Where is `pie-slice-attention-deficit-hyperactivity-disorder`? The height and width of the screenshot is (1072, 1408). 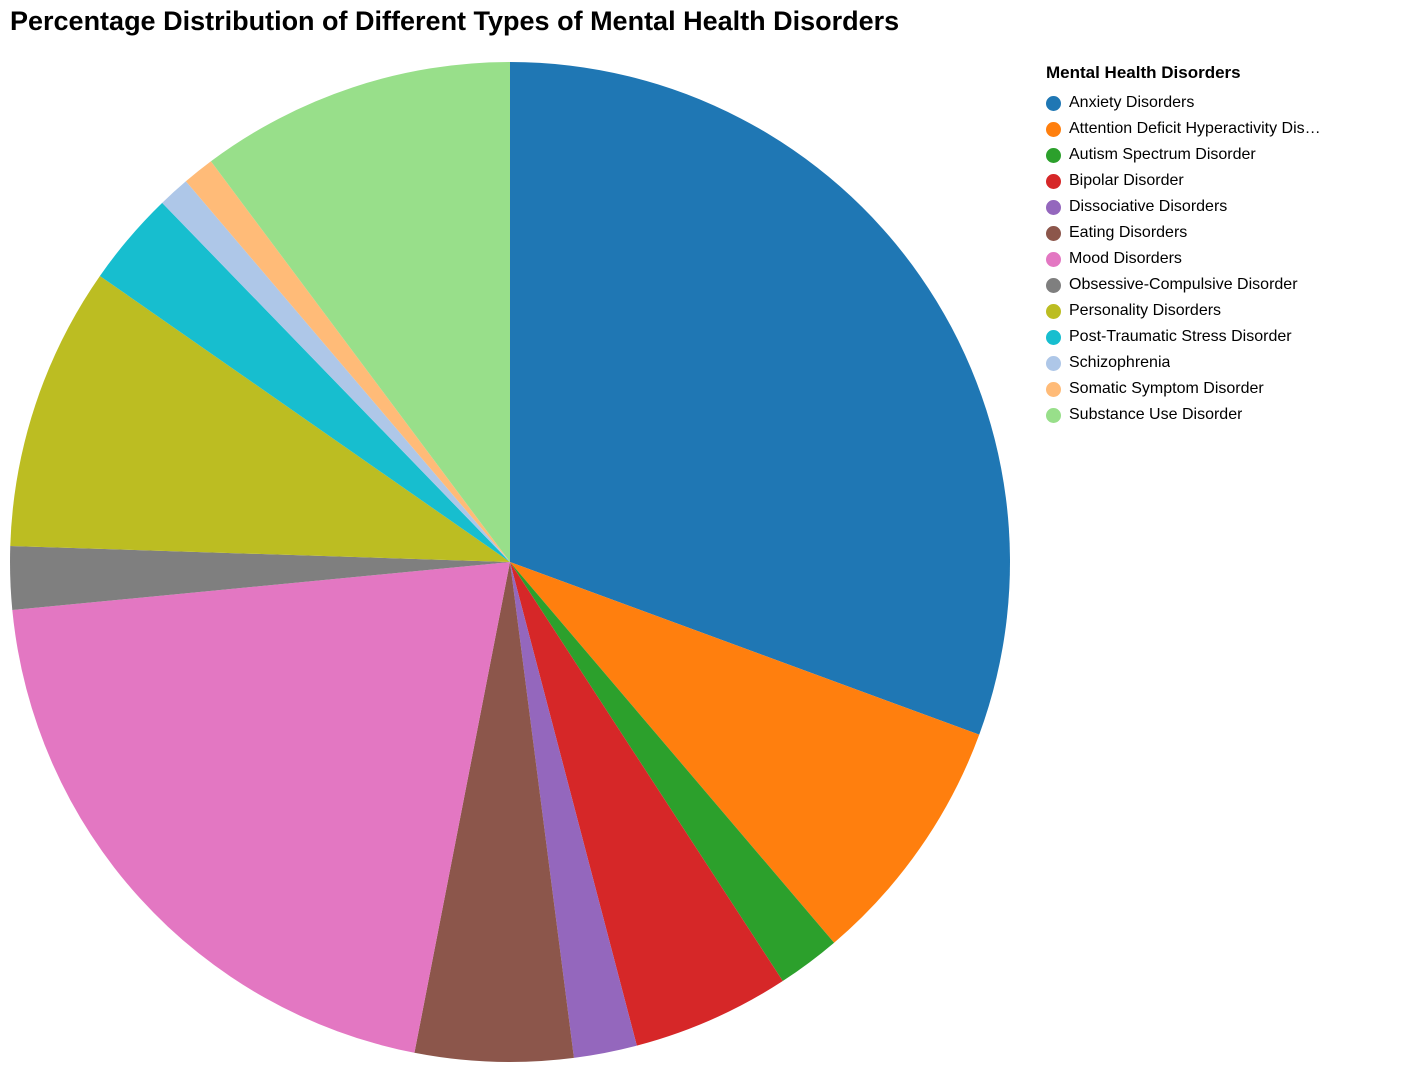
pie-slice-attention-deficit-hyperactivity-disorder is located at coordinates (745, 752).